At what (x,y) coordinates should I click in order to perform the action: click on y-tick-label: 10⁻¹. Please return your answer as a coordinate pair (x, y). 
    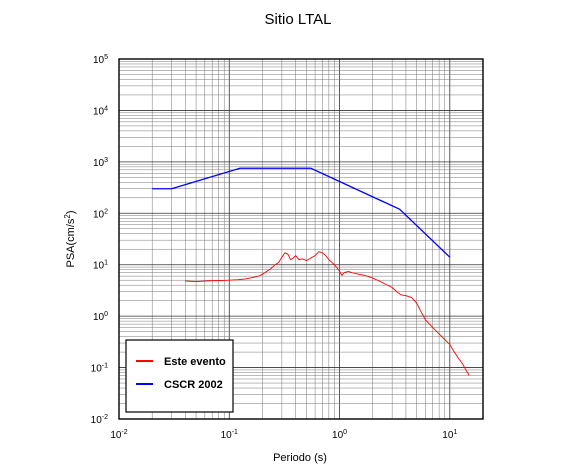
    Looking at the image, I should click on (99, 369).